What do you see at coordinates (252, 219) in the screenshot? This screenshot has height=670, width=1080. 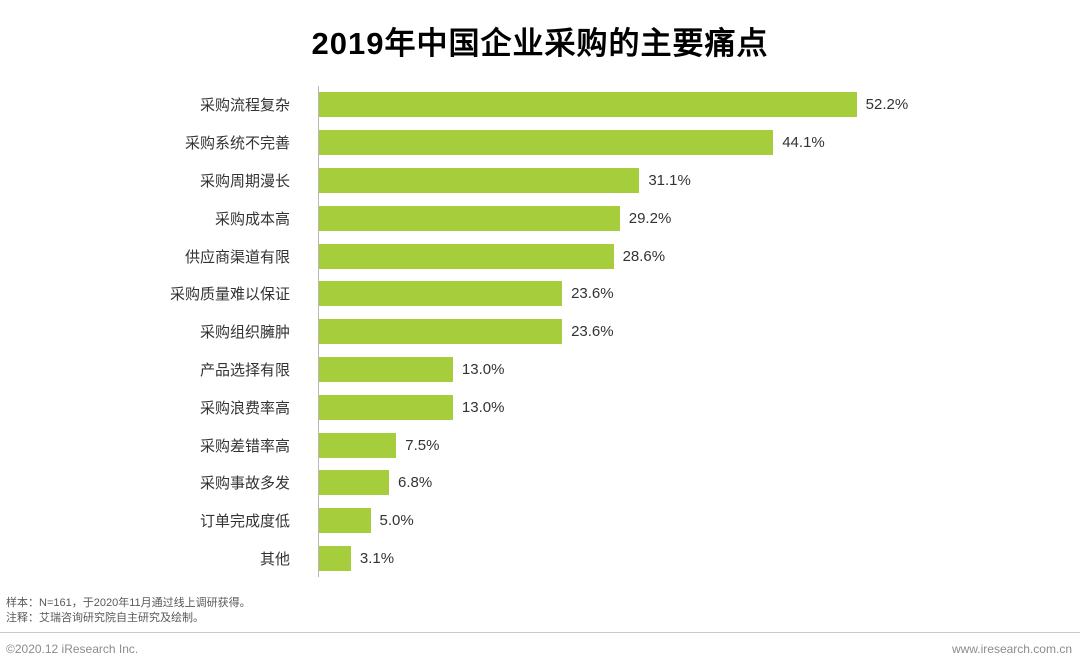 I see `category-label: 采购成本高` at bounding box center [252, 219].